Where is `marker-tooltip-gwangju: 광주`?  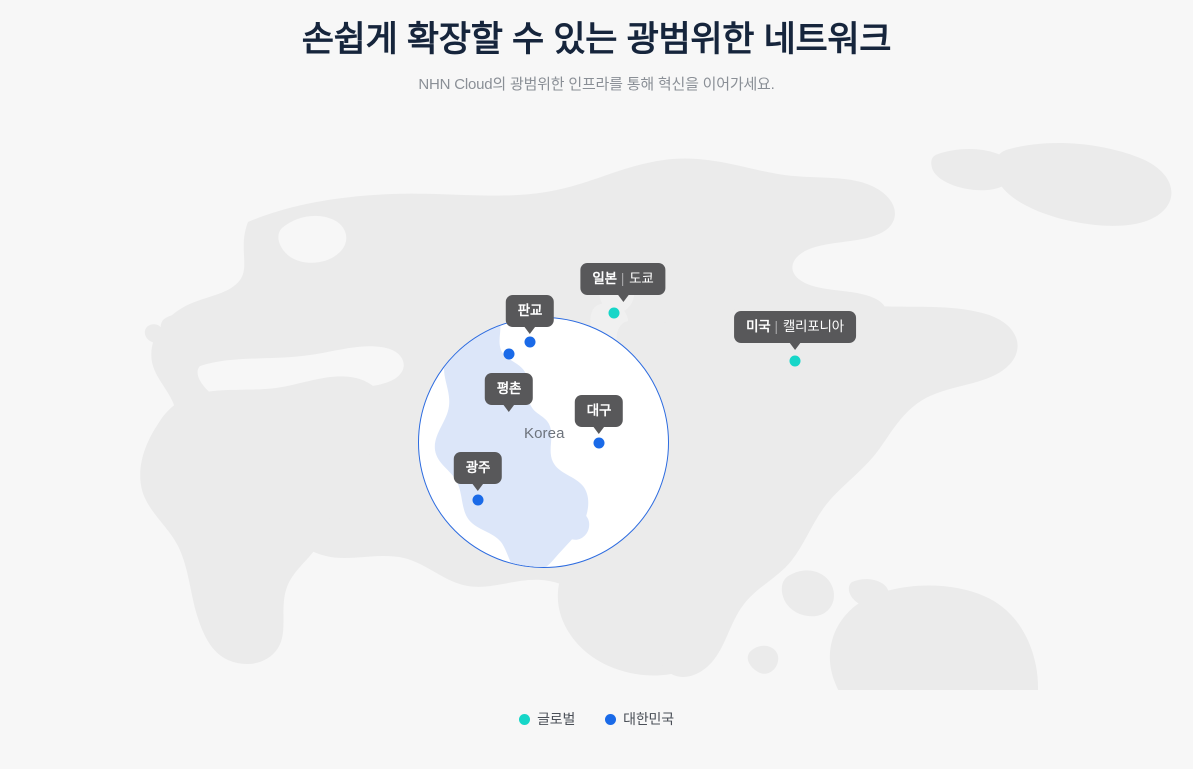
marker-tooltip-gwangju: 광주 is located at coordinates (478, 471).